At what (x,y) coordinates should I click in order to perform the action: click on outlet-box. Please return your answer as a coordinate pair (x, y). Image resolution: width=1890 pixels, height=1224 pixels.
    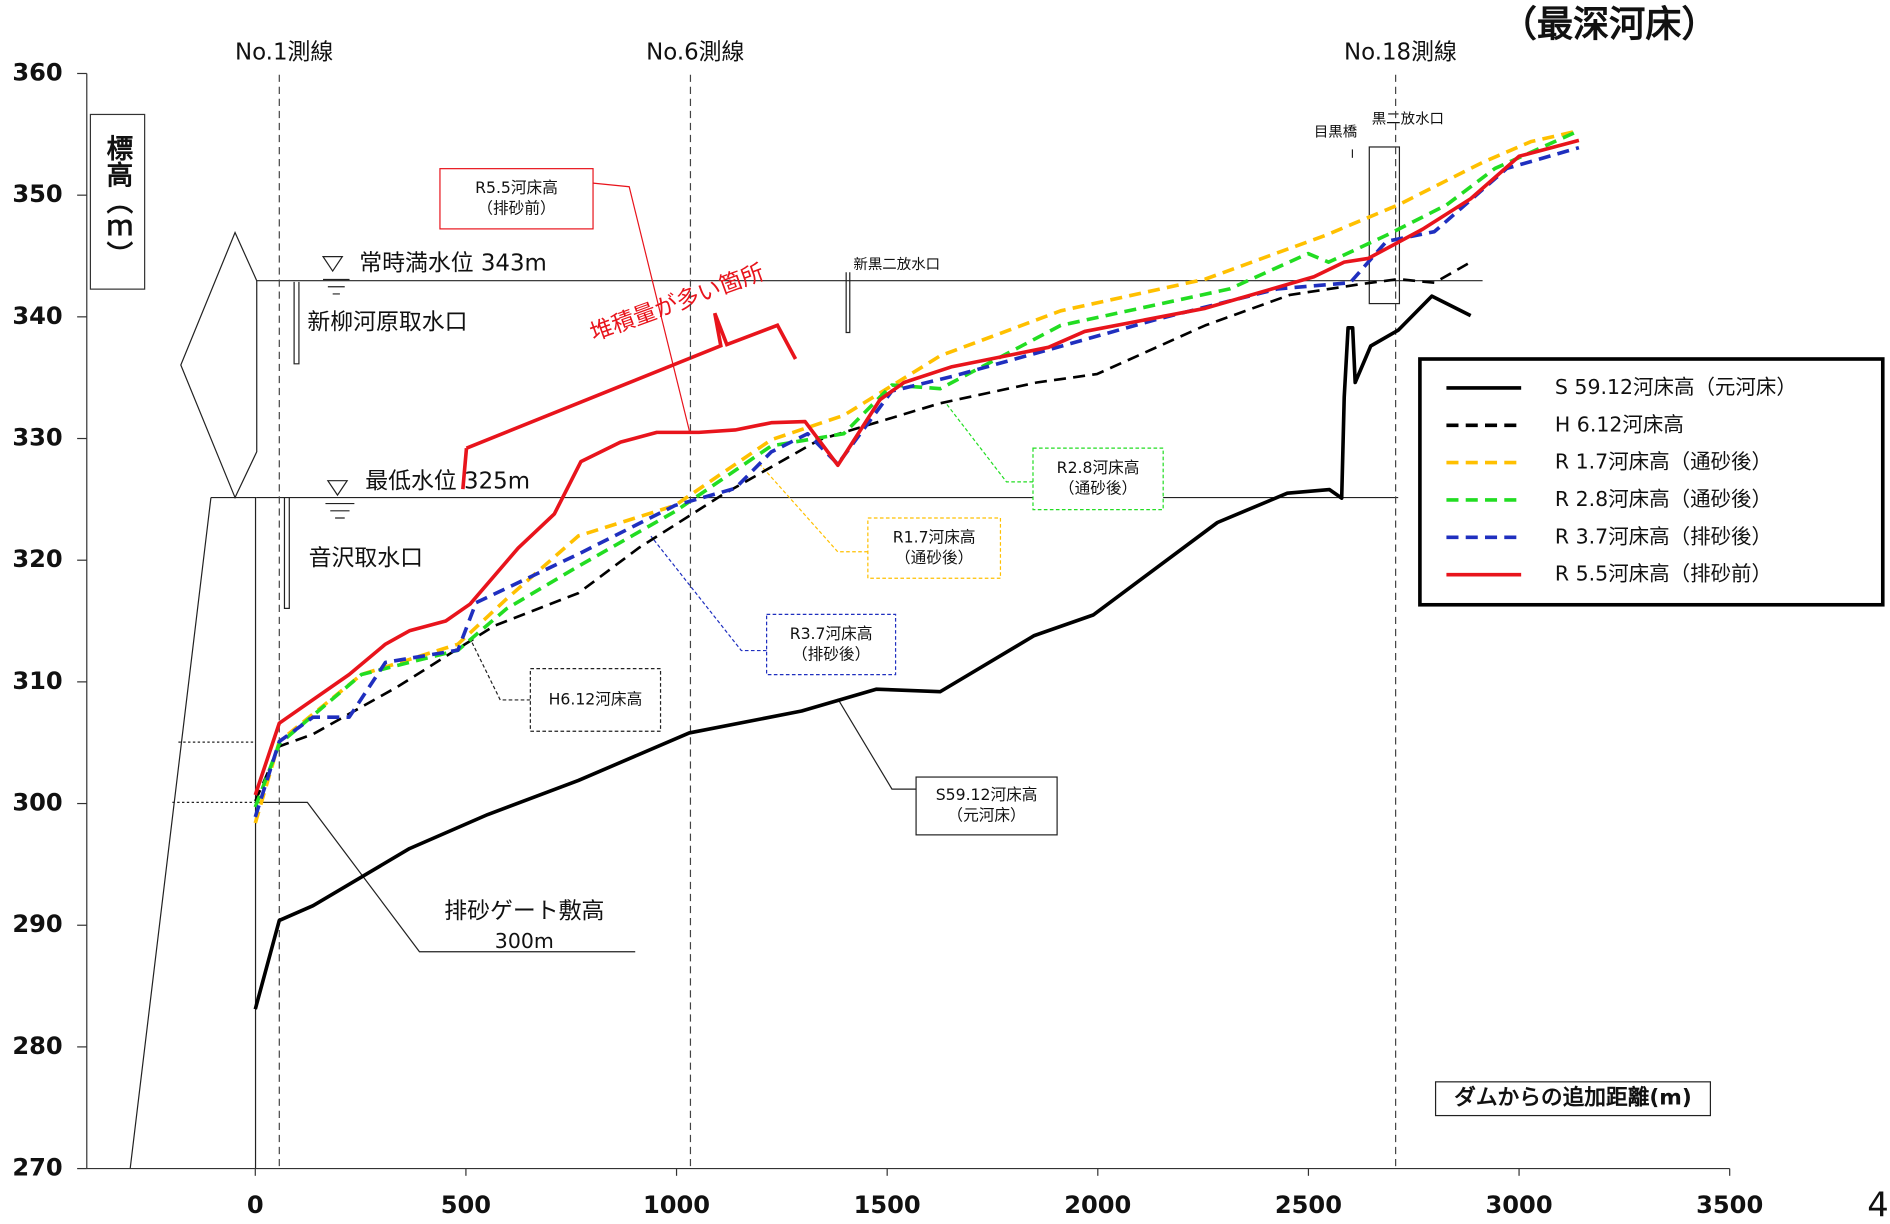
    Looking at the image, I should click on (1384, 225).